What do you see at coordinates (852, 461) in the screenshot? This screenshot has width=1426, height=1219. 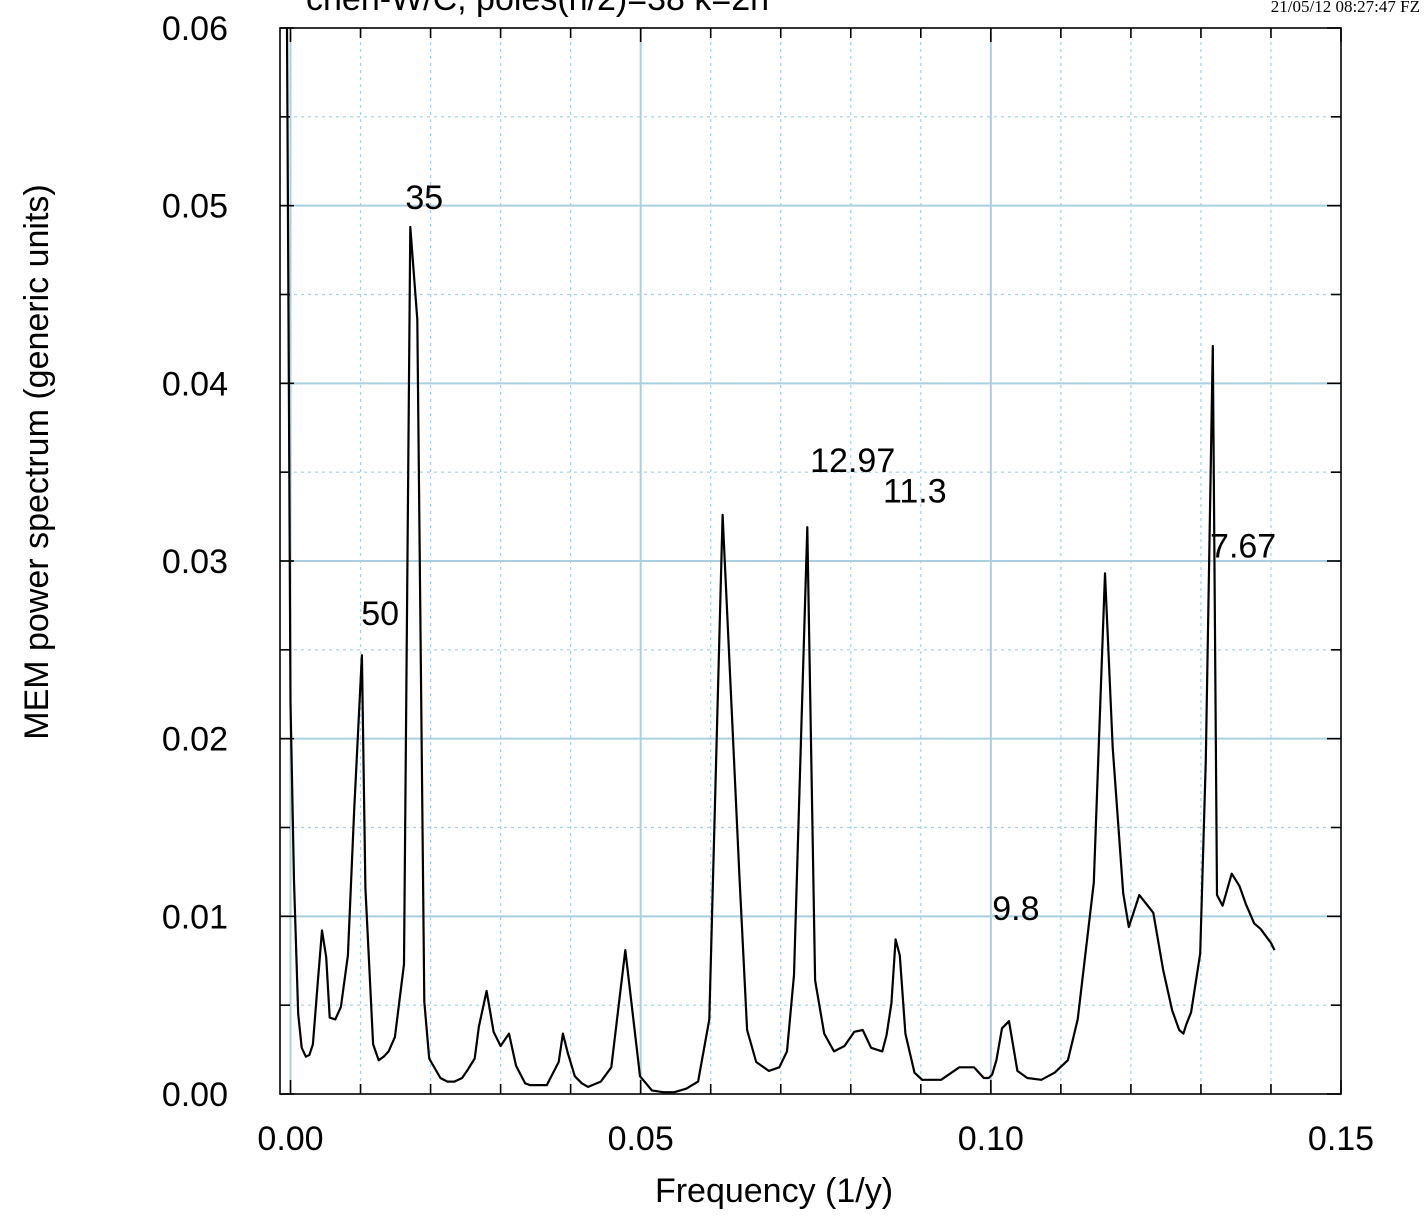 I see `peak-label: 12.97` at bounding box center [852, 461].